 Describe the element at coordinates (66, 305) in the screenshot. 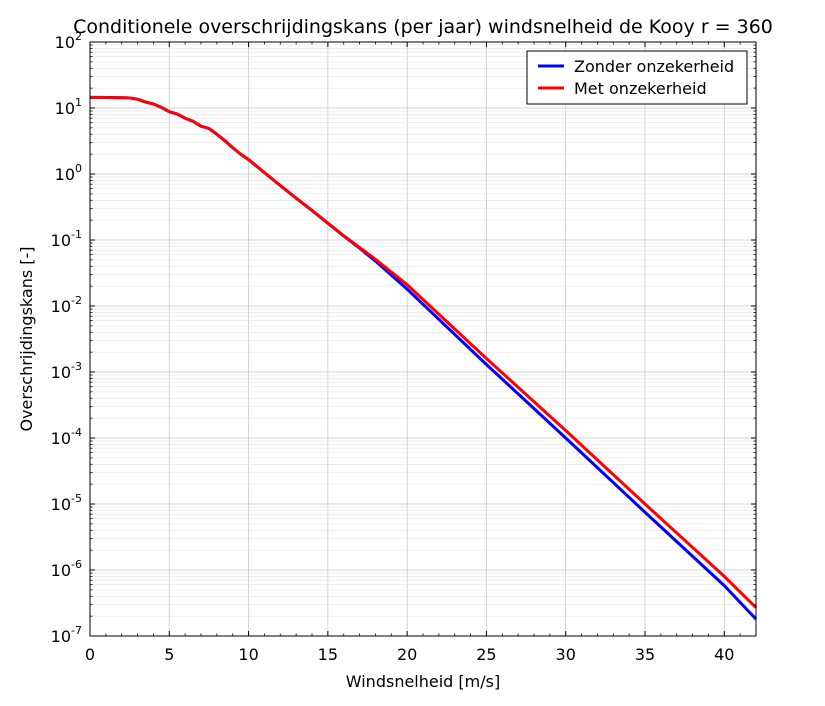

I see `y-tick-label: 10⁻²` at that location.